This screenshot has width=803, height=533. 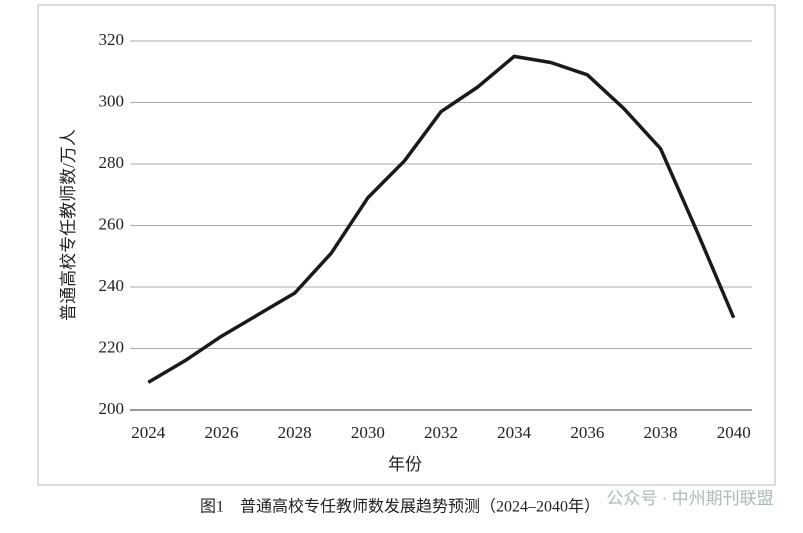 I want to click on y-axis-label: 普通高校专任教师数/万人, so click(x=68, y=225).